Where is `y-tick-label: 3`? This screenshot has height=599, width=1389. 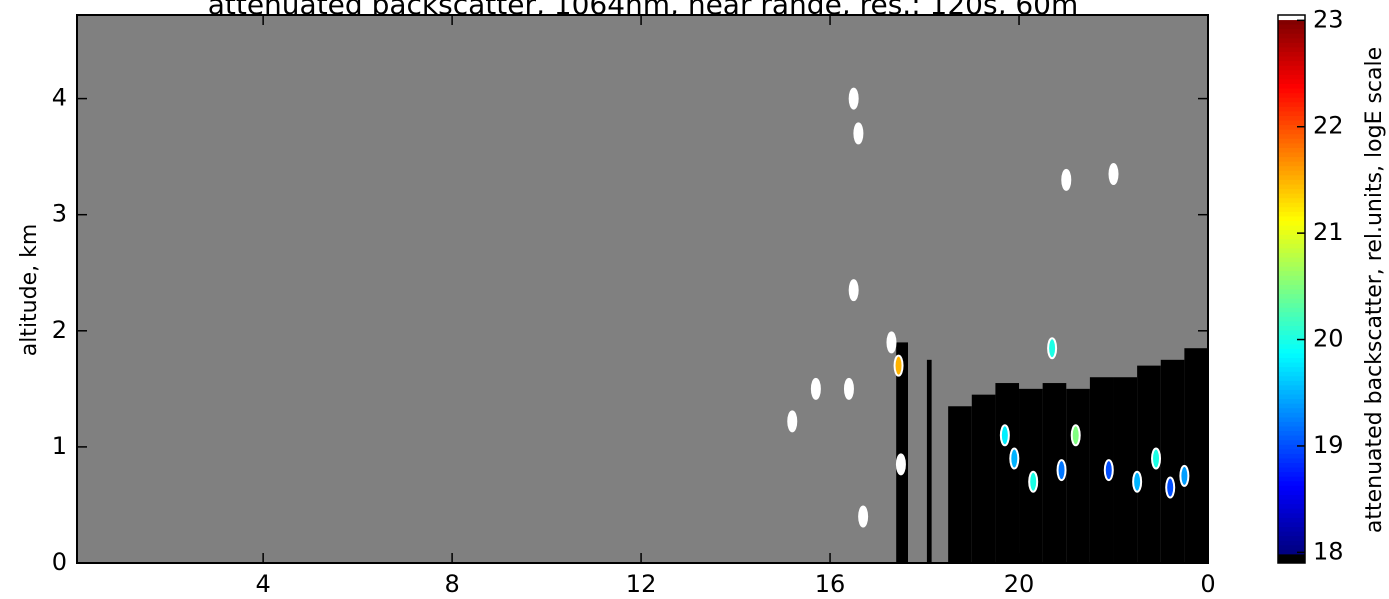 y-tick-label: 3 is located at coordinates (59, 214).